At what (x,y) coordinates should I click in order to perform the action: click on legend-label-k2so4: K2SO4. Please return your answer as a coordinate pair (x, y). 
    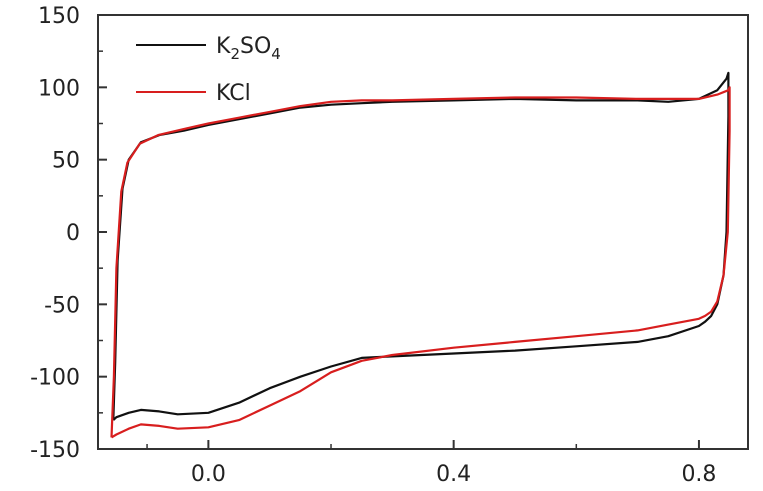
    Looking at the image, I should click on (248, 48).